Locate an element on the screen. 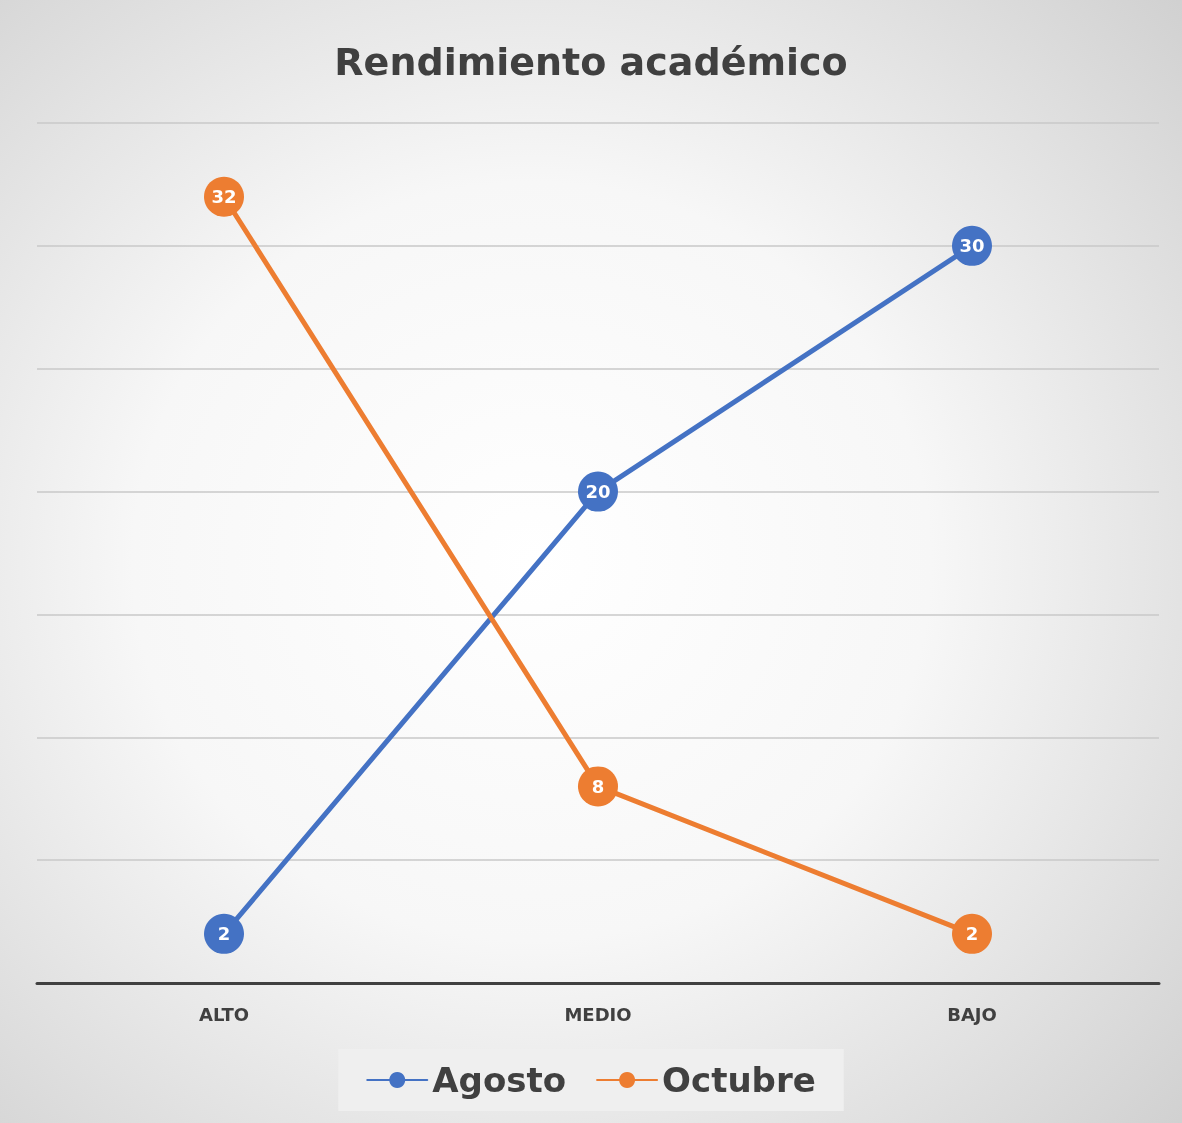 The width and height of the screenshot is (1182, 1123). data-label: 30 is located at coordinates (972, 246).